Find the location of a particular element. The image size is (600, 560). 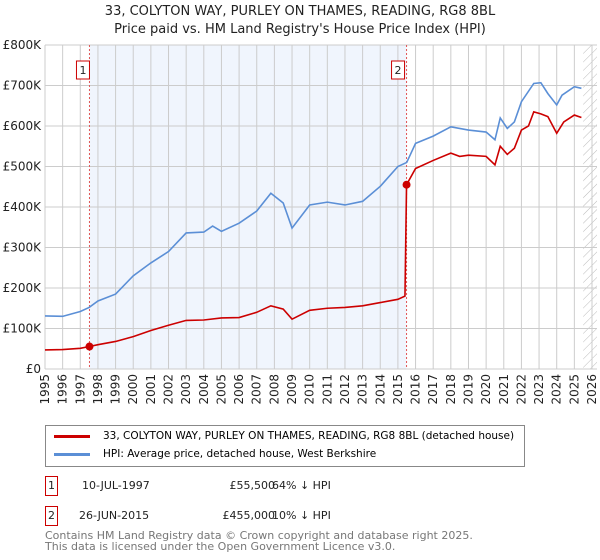

x-tick-label: 2014 is located at coordinates (380, 389).